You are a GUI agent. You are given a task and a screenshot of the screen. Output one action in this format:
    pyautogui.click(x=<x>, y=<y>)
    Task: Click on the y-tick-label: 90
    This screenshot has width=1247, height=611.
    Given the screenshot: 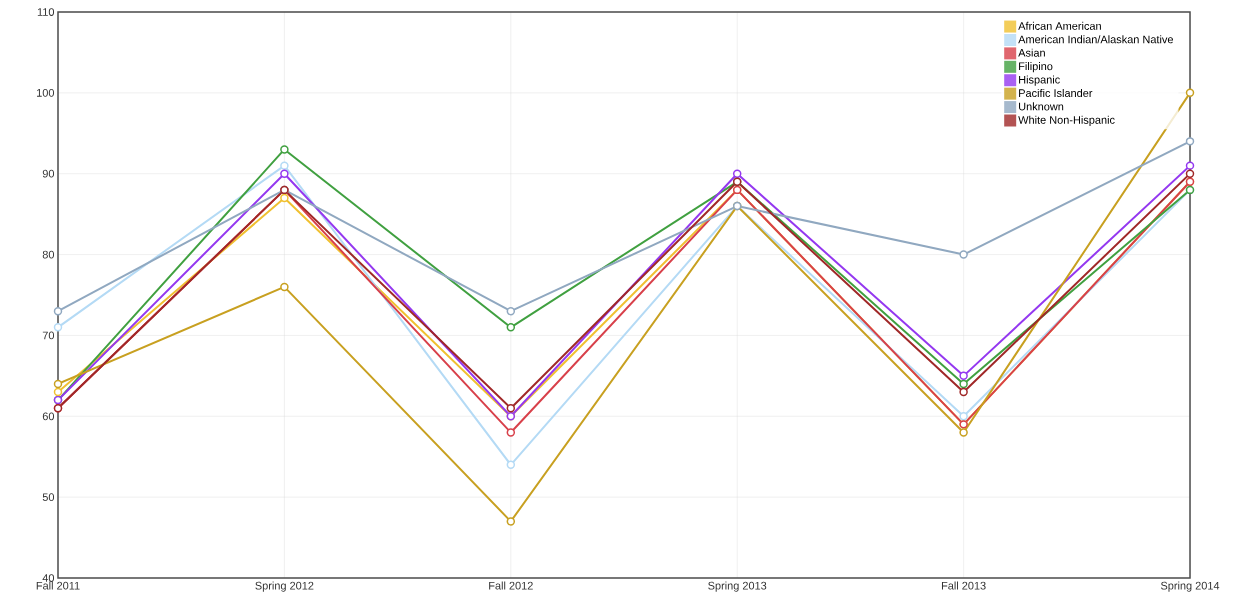 What is the action you would take?
    pyautogui.click(x=48, y=173)
    